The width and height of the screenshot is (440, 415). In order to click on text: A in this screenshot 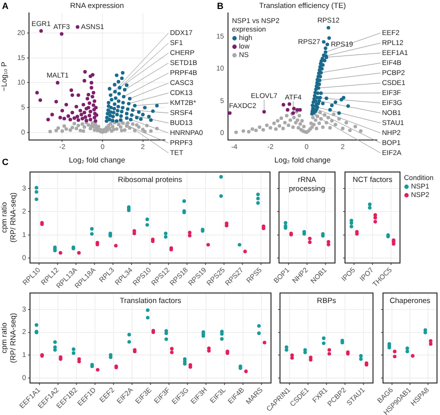, I will do `click(5, 5)`.